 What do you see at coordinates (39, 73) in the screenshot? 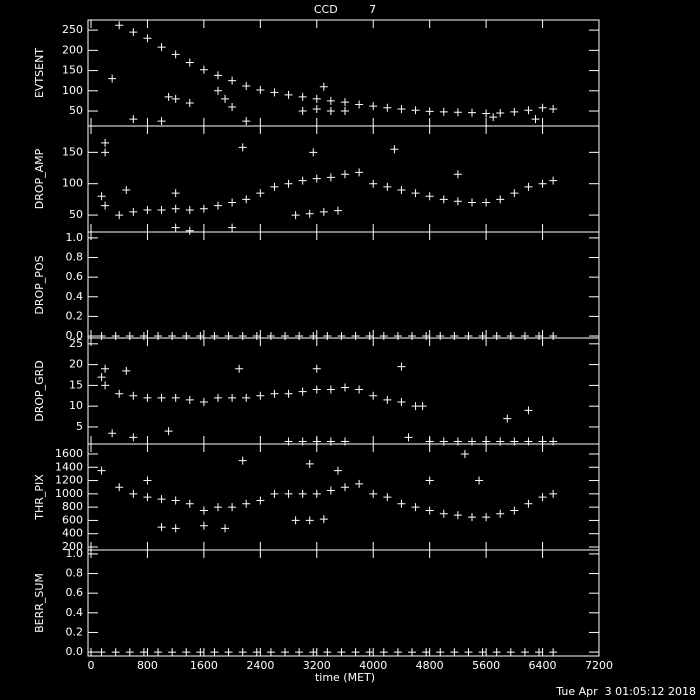
I see `y-axis-label: EVTSENT` at bounding box center [39, 73].